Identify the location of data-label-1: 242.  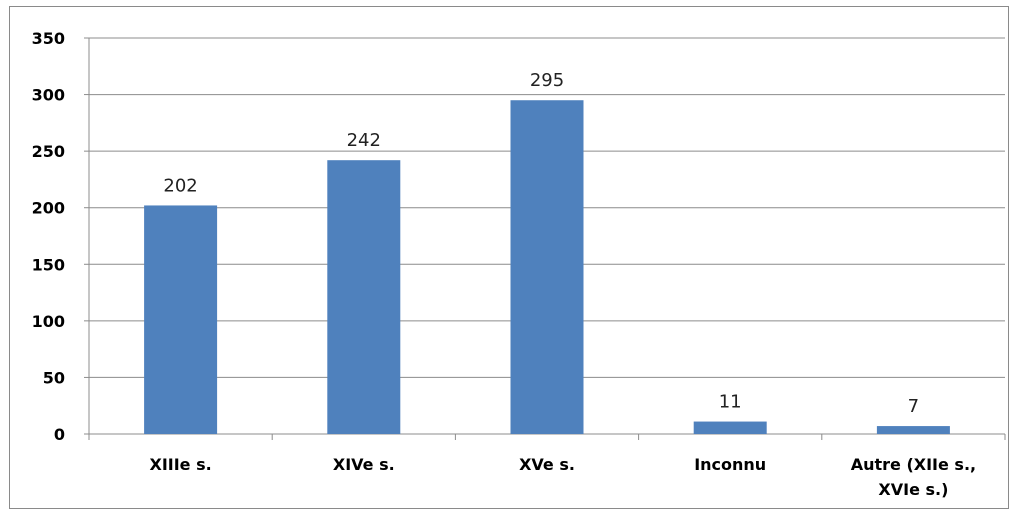
(364, 140).